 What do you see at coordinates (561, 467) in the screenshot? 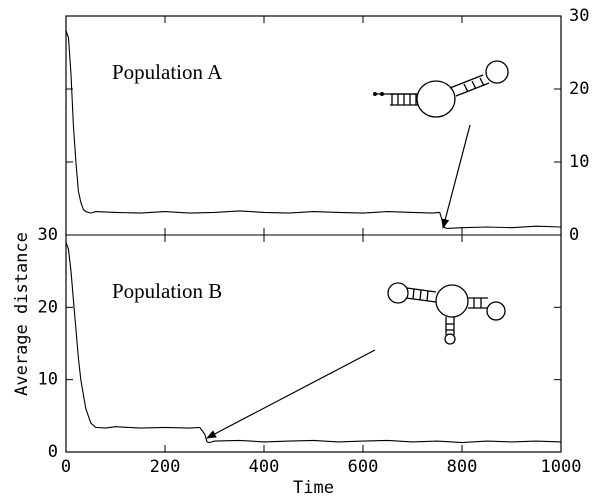
I see `x-tick-label: 1000` at bounding box center [561, 467].